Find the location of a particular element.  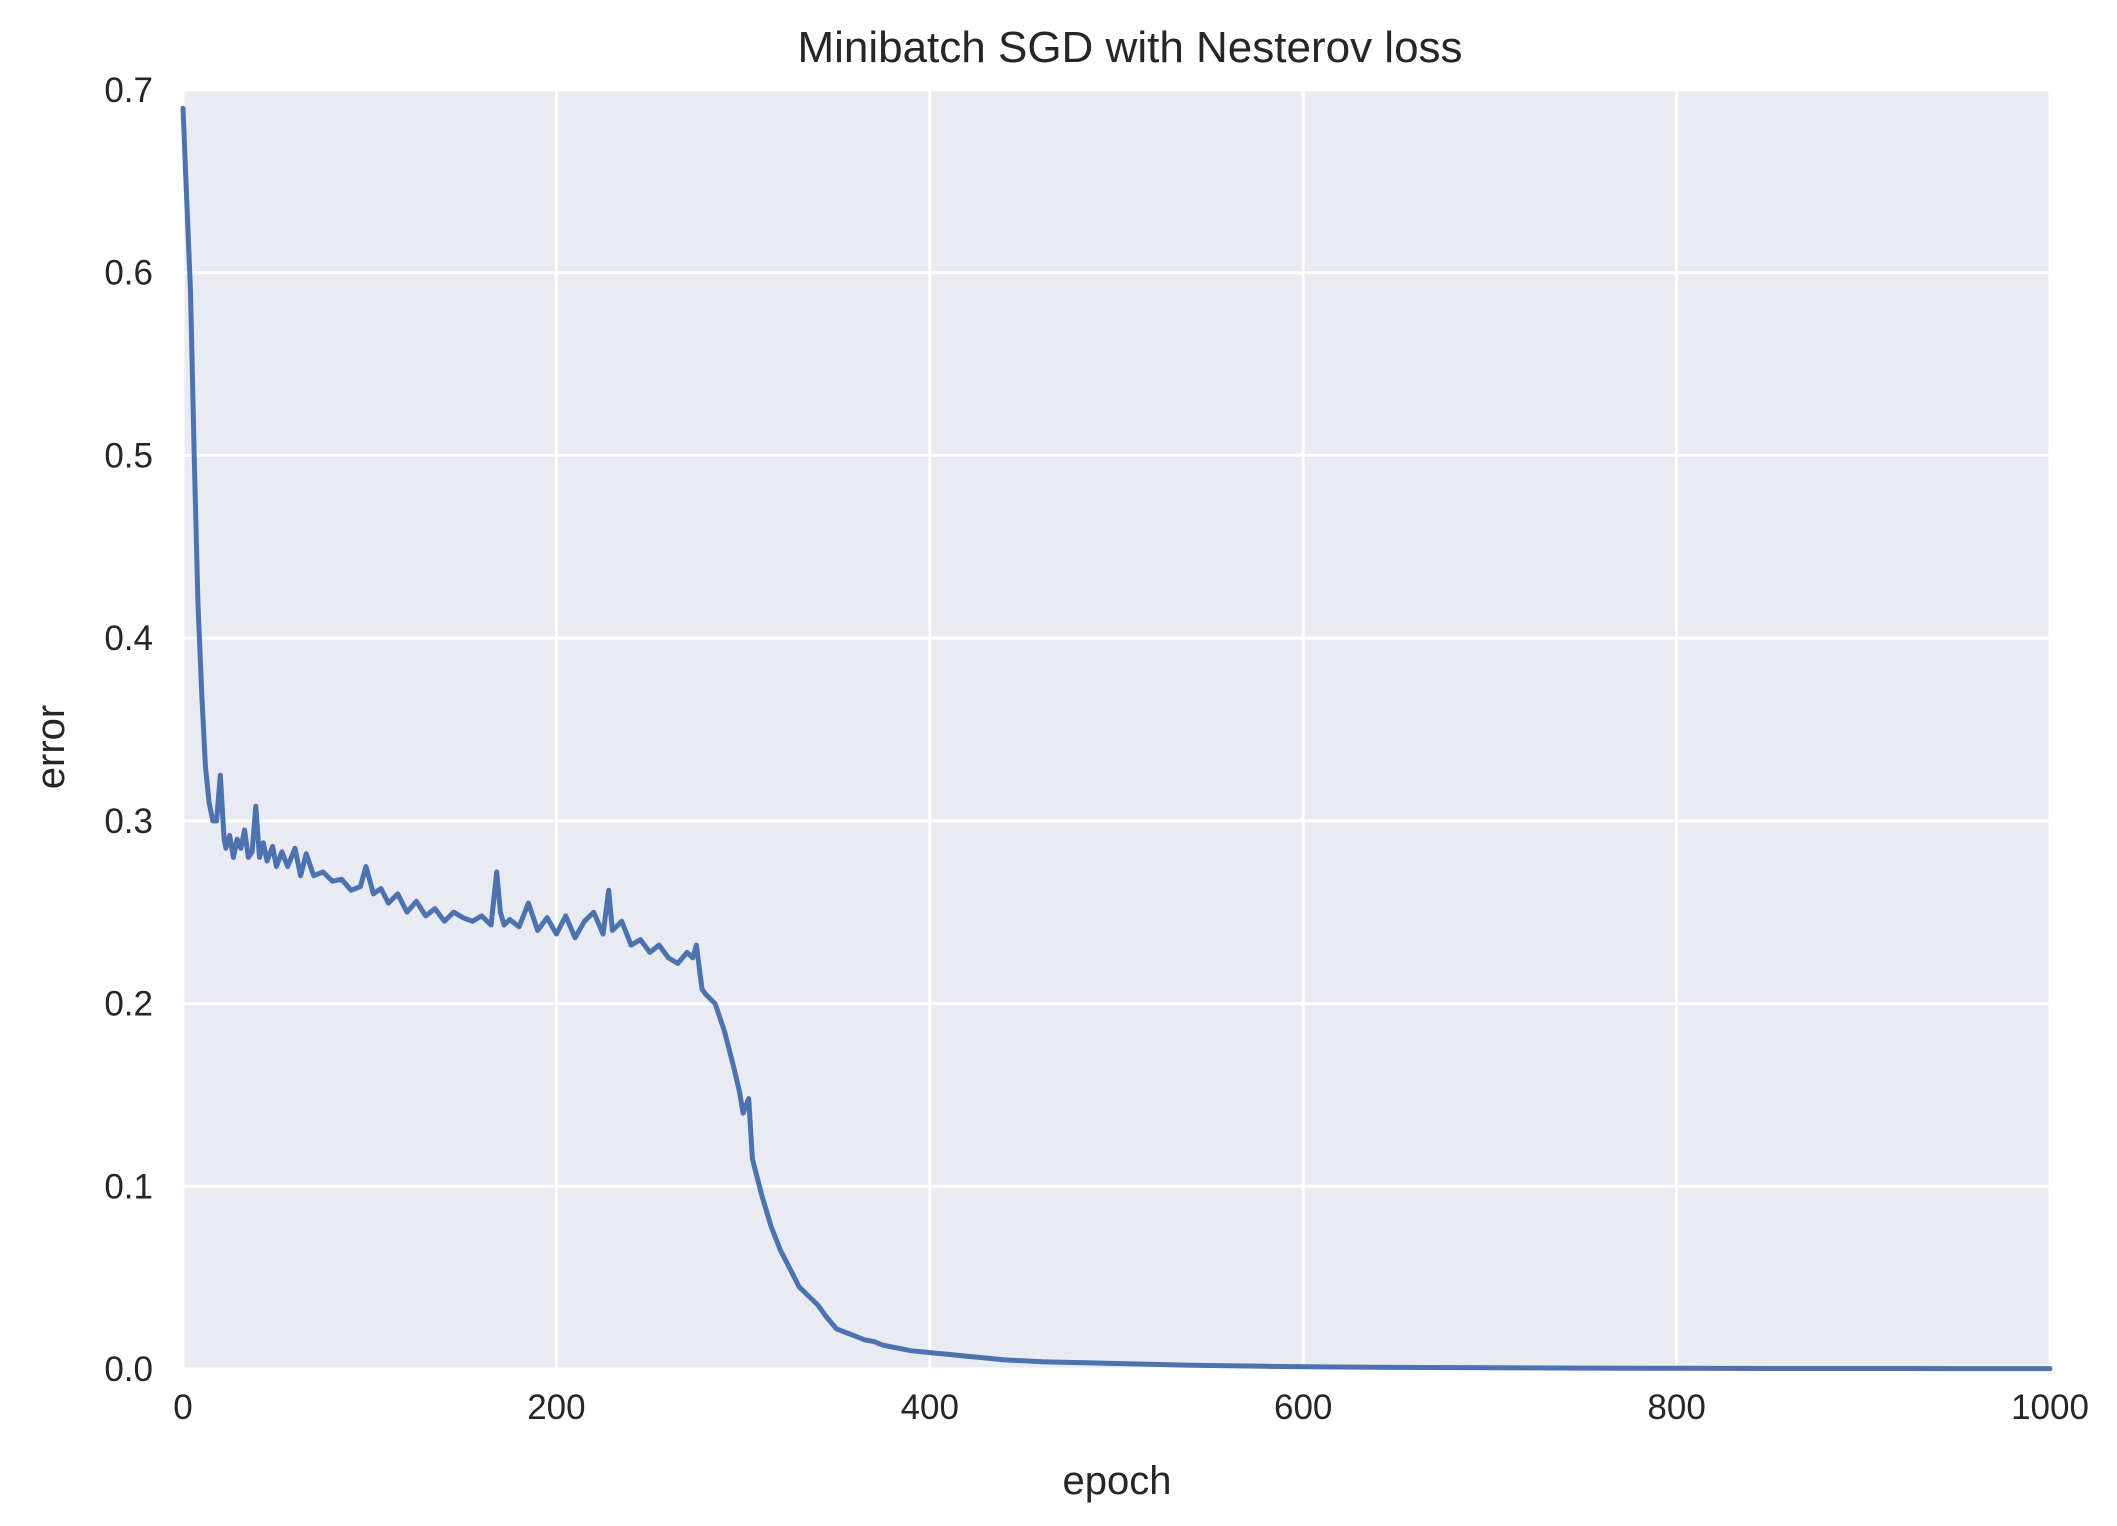

x-tick-label: 0 is located at coordinates (182, 1407).